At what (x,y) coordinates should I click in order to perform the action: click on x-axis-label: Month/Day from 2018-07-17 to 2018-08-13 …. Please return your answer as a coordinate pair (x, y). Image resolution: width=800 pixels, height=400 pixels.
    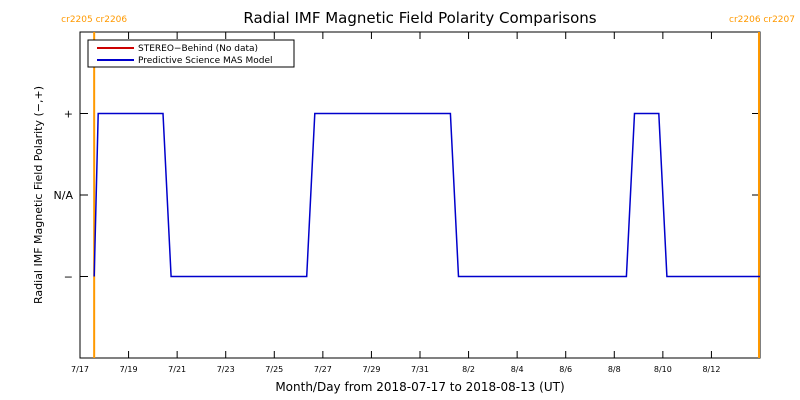
    Looking at the image, I should click on (419, 387).